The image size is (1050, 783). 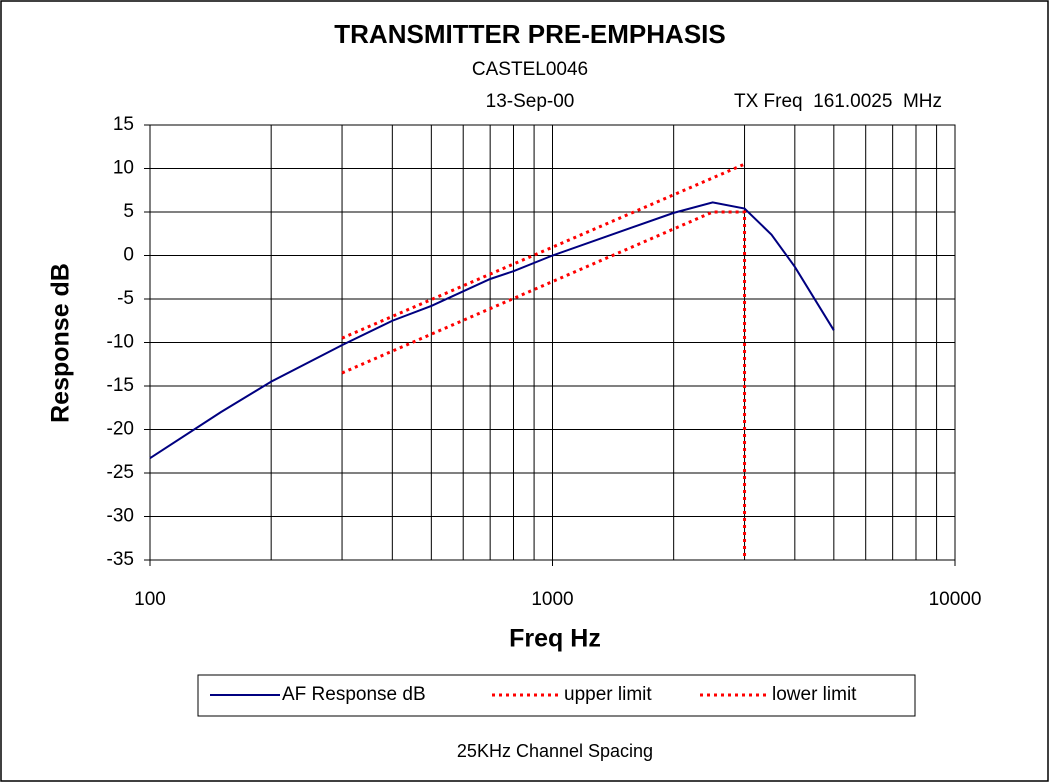 What do you see at coordinates (120, 429) in the screenshot?
I see `y-tick-label: -20` at bounding box center [120, 429].